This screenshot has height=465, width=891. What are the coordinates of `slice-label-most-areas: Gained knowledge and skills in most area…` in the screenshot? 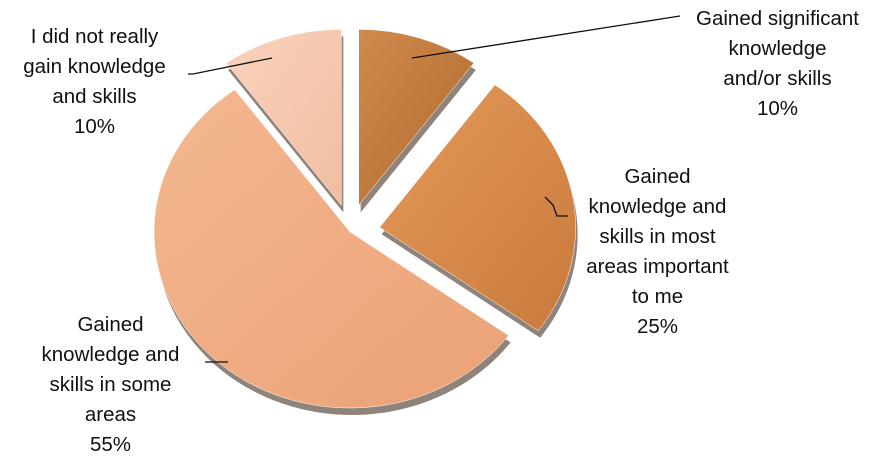 It's located at (657, 252).